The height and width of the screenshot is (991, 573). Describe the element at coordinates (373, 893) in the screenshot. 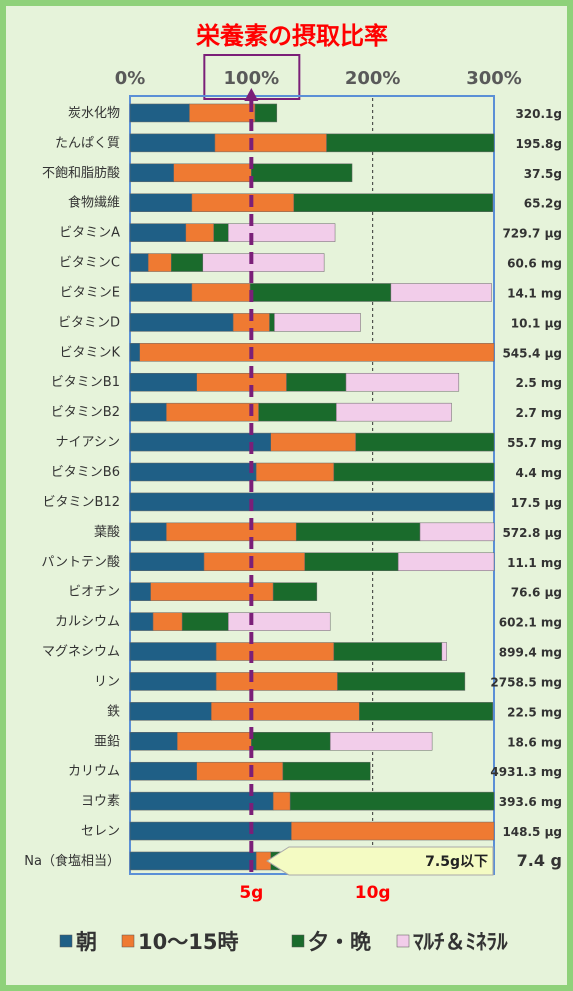

I see `secondary-label: 10g` at that location.